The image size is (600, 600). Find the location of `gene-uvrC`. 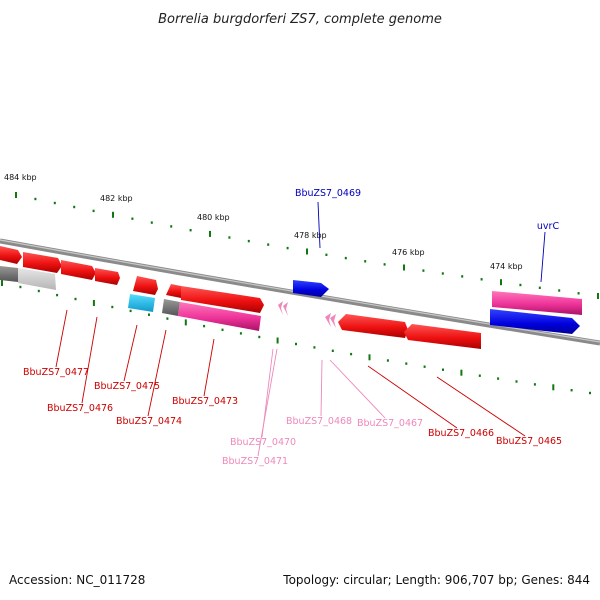

gene-uvrC is located at coordinates (535, 321).